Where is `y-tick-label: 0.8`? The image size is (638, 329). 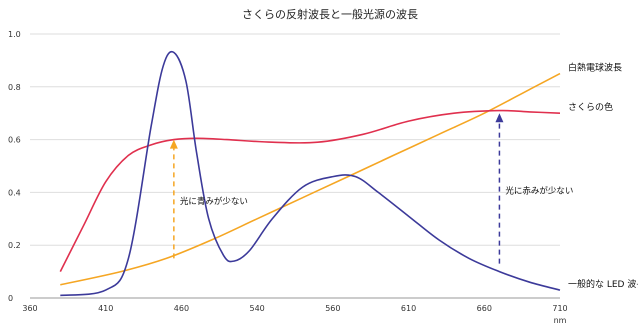
y-tick-label: 0.8 is located at coordinates (14, 87).